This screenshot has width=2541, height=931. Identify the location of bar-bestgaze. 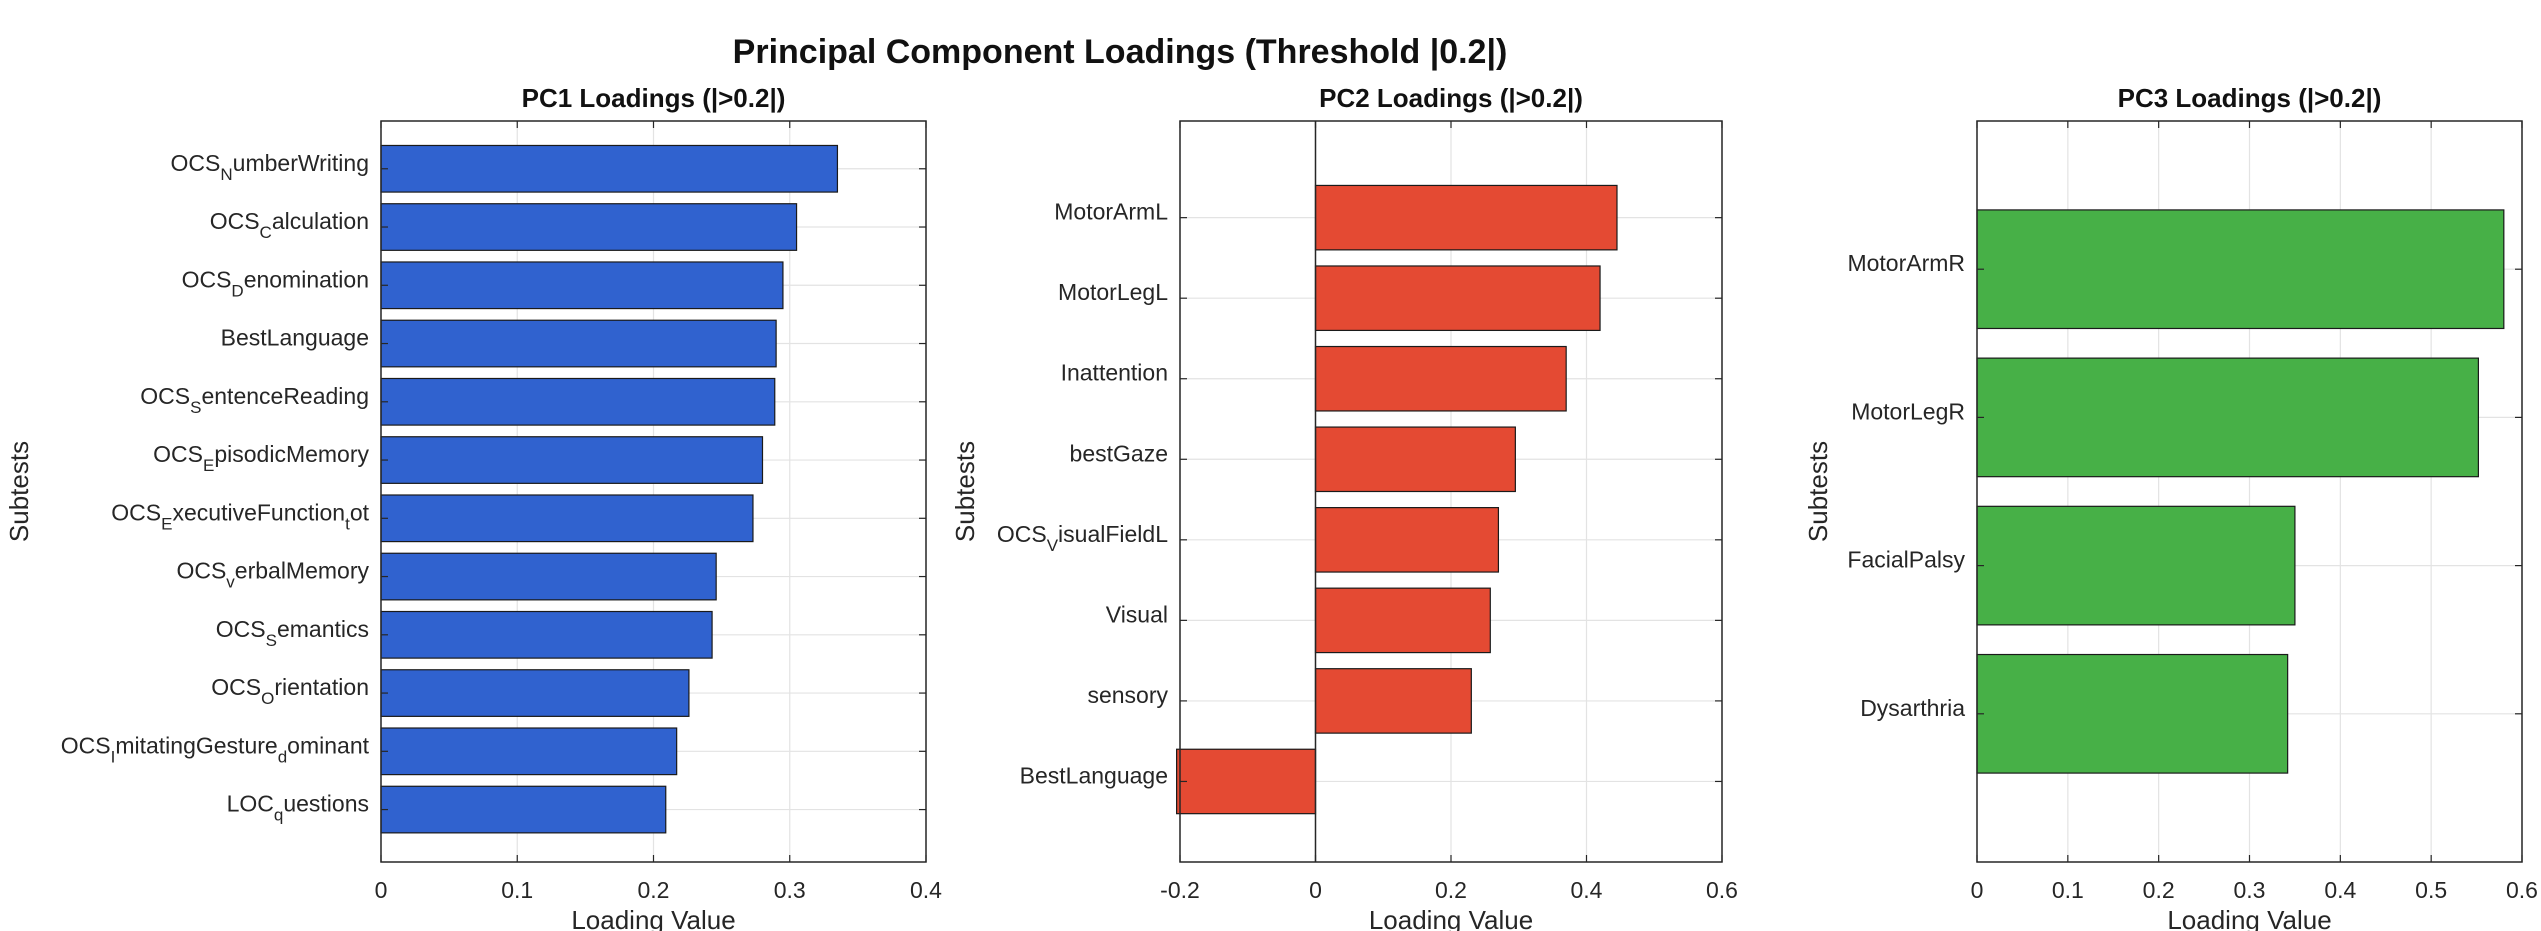
(1415, 459).